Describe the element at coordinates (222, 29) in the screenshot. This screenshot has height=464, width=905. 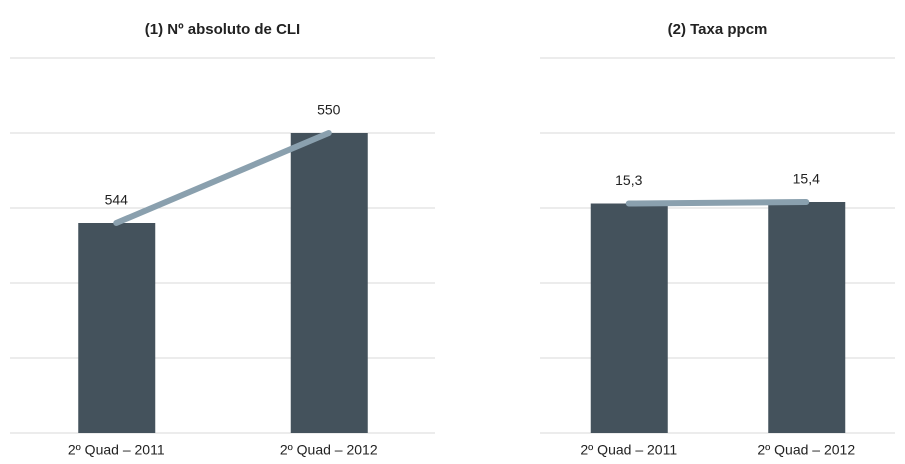
I see `chart-title: (1) Nº absoluto de CLI` at that location.